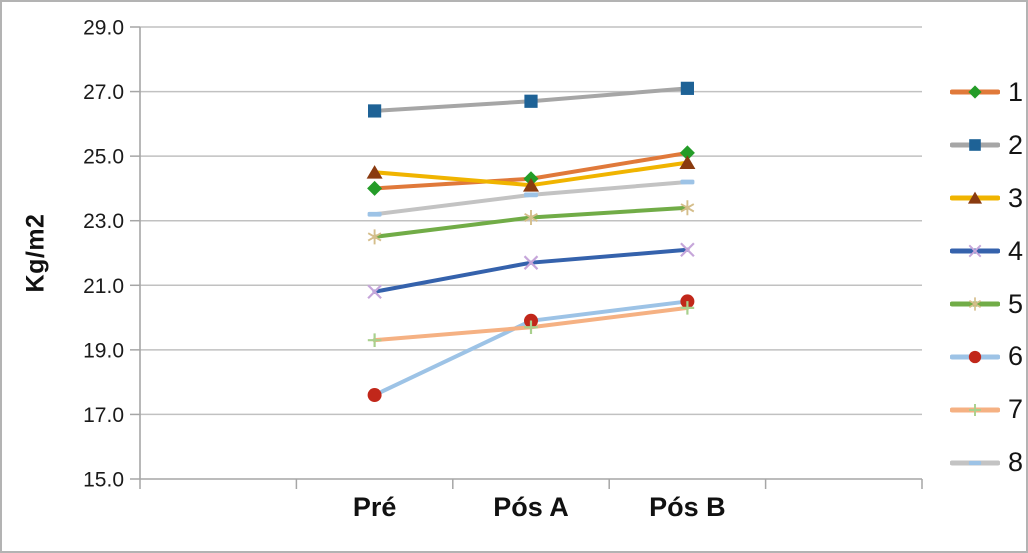 Image resolution: width=1028 pixels, height=553 pixels. What do you see at coordinates (103, 157) in the screenshot?
I see `y-tick-label: 25.0` at bounding box center [103, 157].